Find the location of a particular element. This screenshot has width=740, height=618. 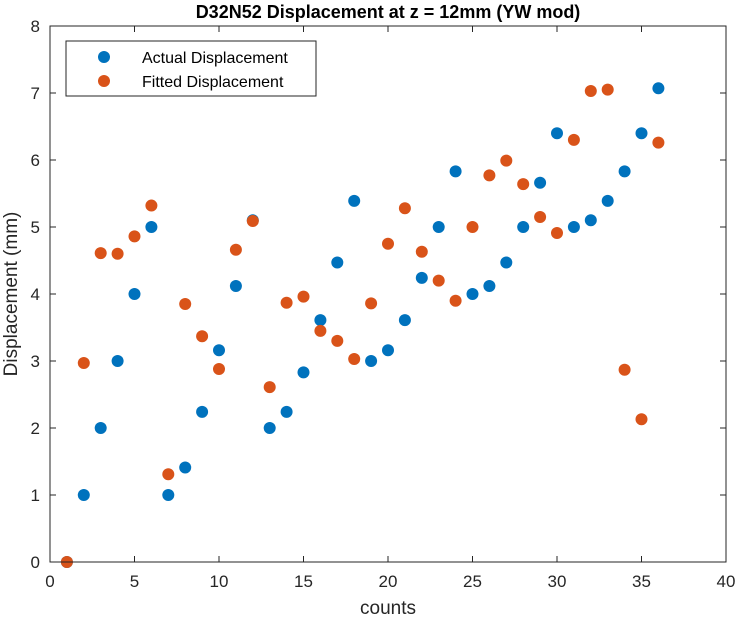

x-tick-label: 30 is located at coordinates (557, 581).